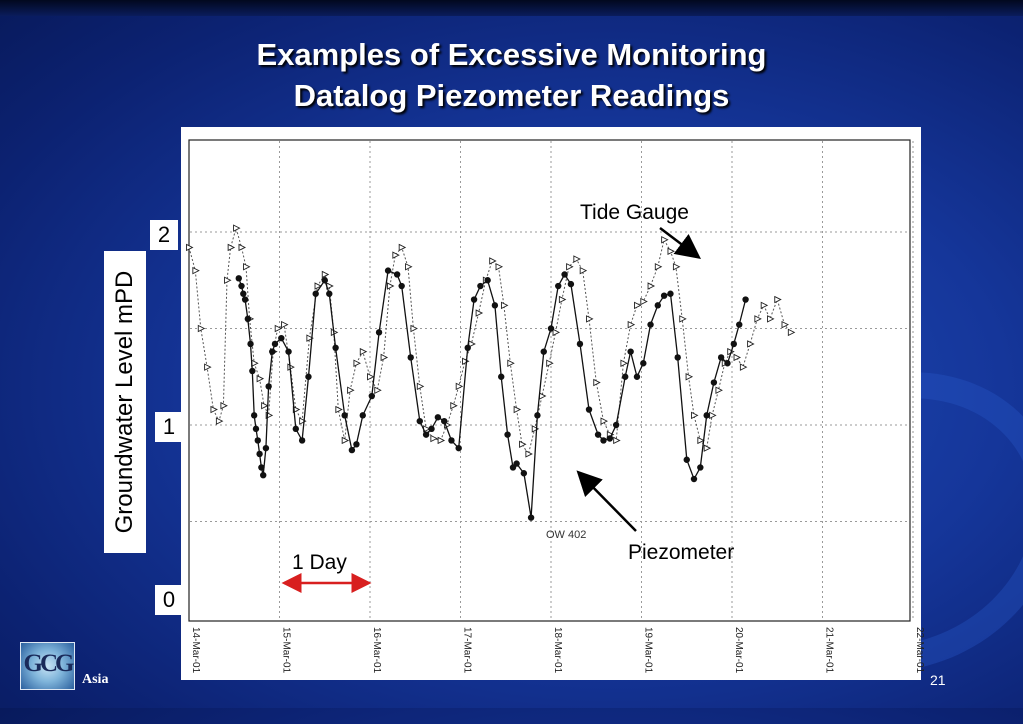  Describe the element at coordinates (95, 679) in the screenshot. I see `logo-label: Asia` at that location.